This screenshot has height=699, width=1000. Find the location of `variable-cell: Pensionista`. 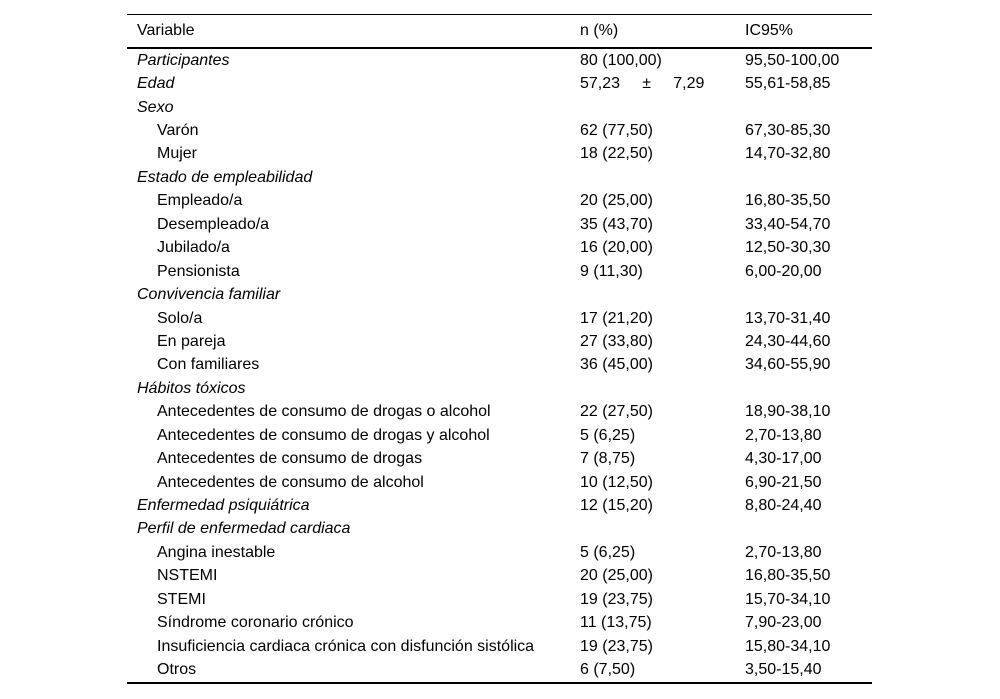

variable-cell: Pensionista is located at coordinates (198, 271).